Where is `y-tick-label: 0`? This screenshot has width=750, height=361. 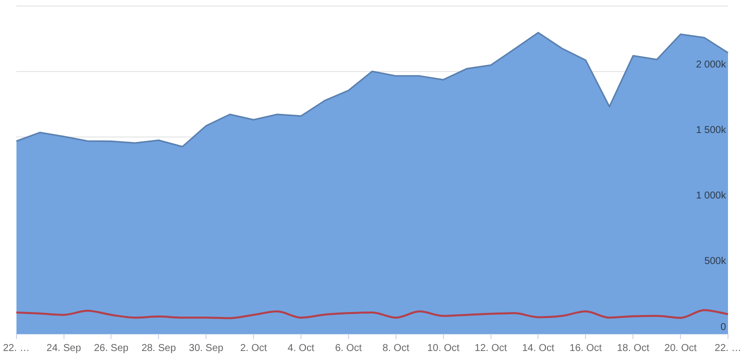 y-tick-label: 0 is located at coordinates (723, 327).